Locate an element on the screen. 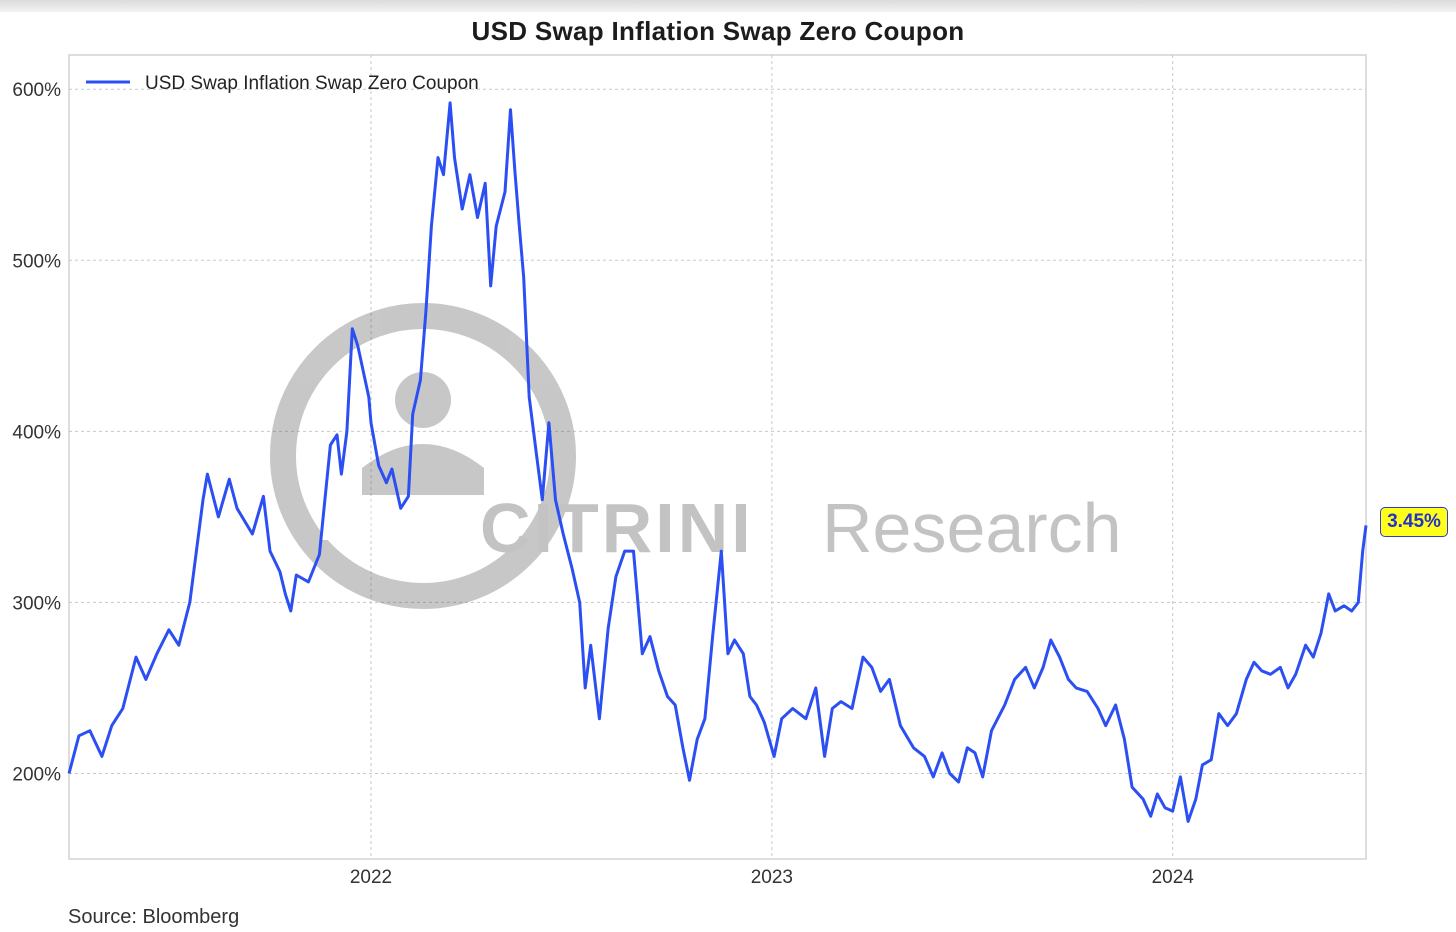 The image size is (1456, 932). window-top-bar is located at coordinates (728, 6).